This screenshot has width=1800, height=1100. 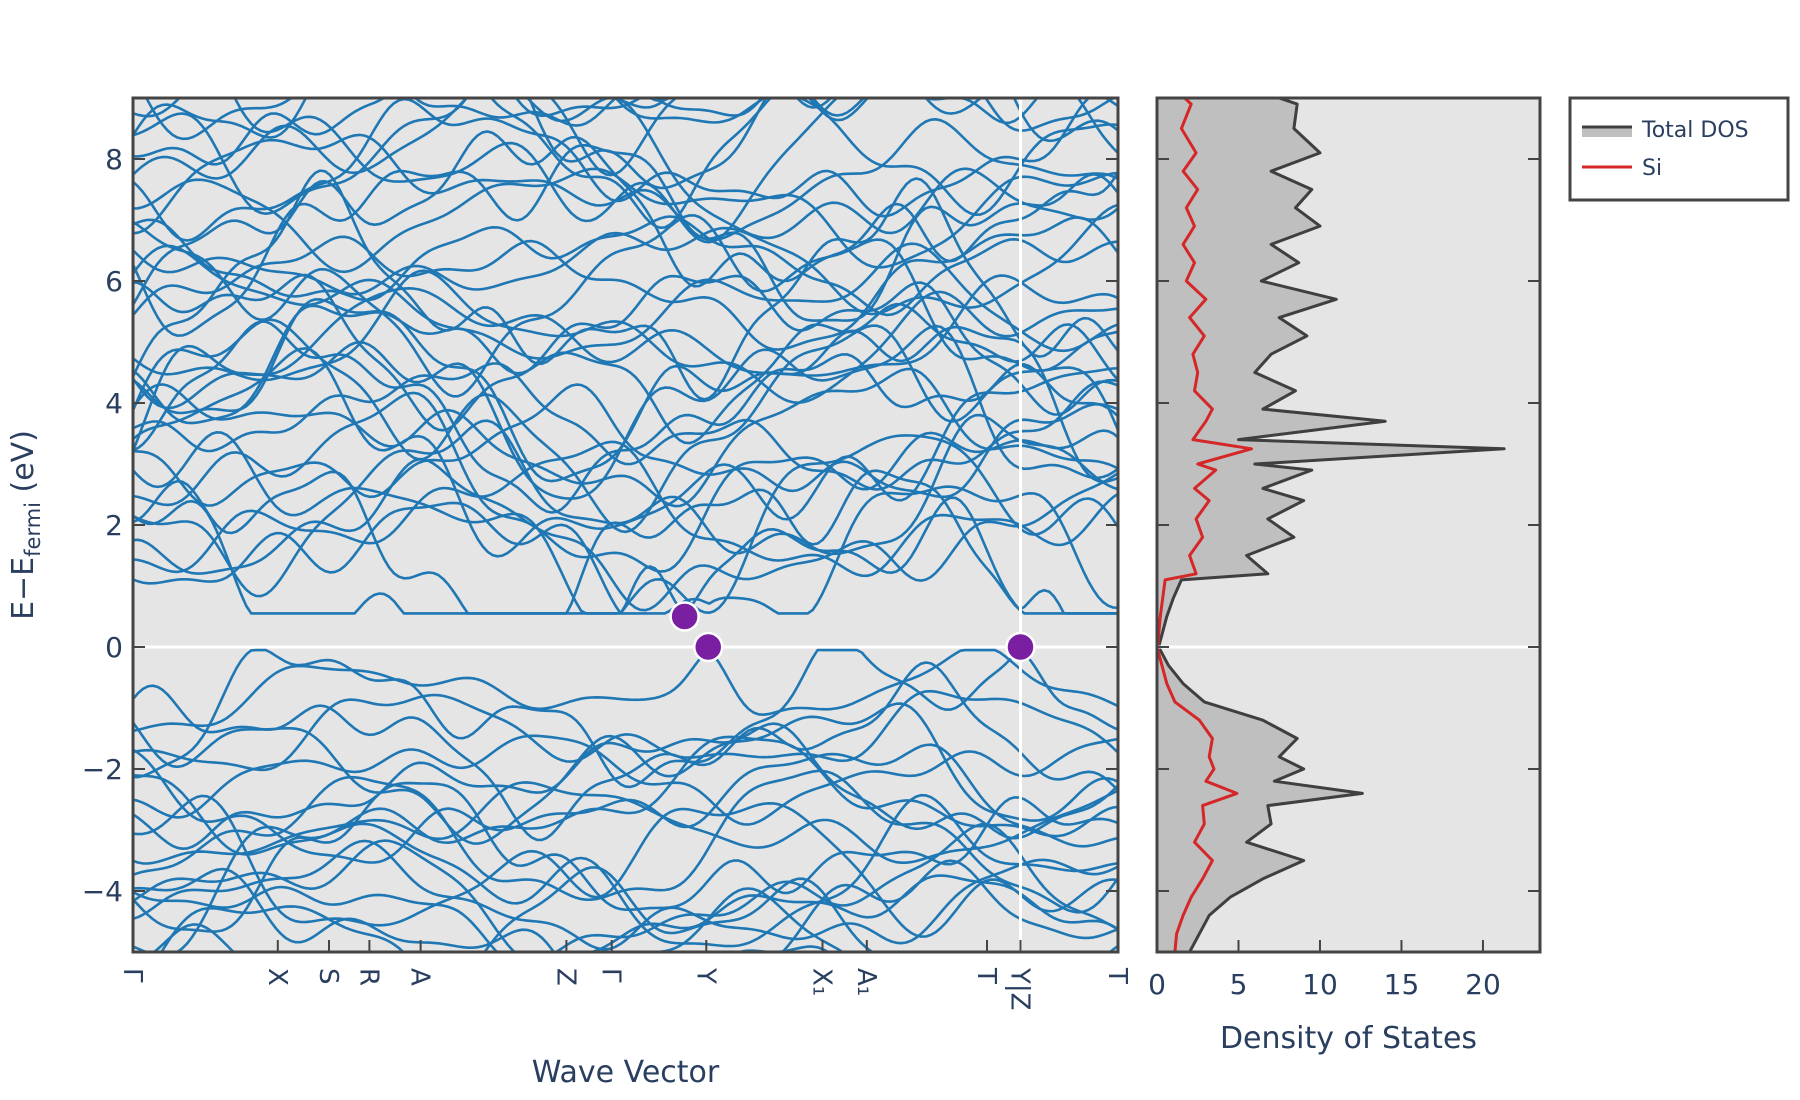 I want to click on dos-x-tick-label: 15, so click(x=1402, y=984).